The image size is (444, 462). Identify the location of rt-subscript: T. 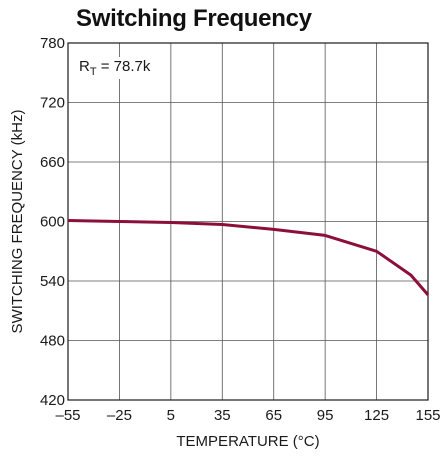
(93, 72).